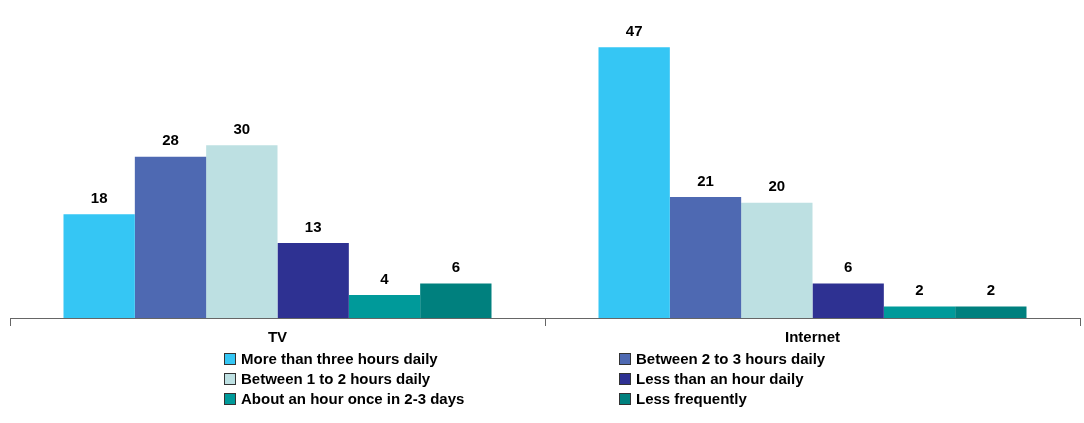 Image resolution: width=1084 pixels, height=423 pixels. What do you see at coordinates (691, 398) in the screenshot?
I see `legend-label: Less frequently` at bounding box center [691, 398].